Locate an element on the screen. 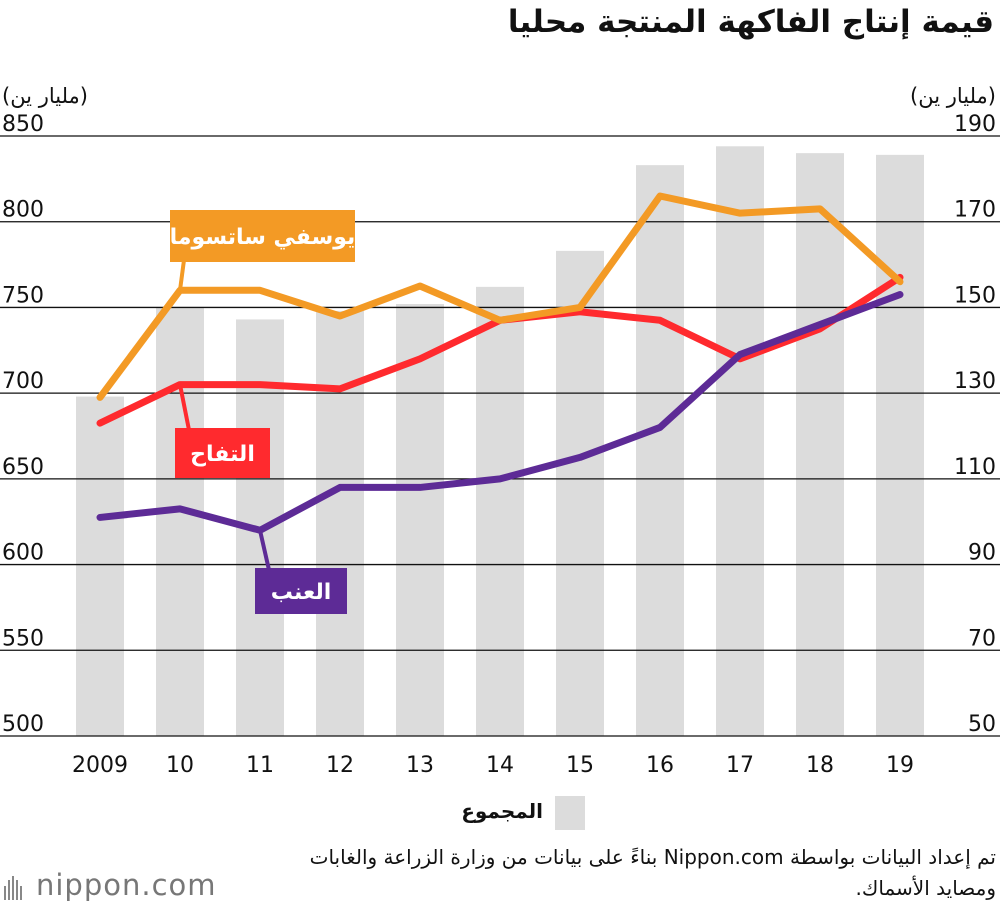  left-tick-label-750: 750 is located at coordinates (23, 295).